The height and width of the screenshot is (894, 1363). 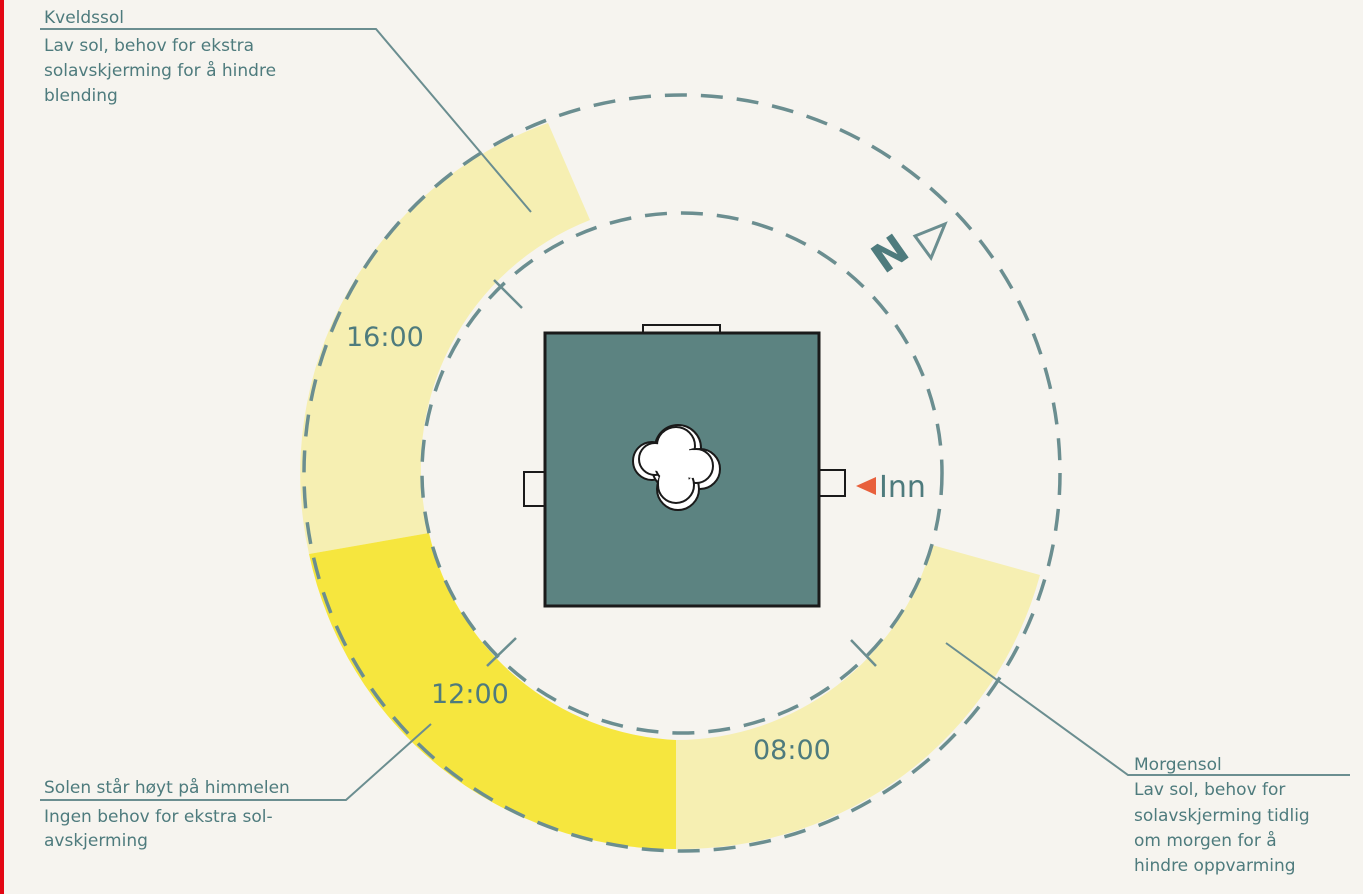 What do you see at coordinates (891, 254) in the screenshot?
I see `compass-label: N` at bounding box center [891, 254].